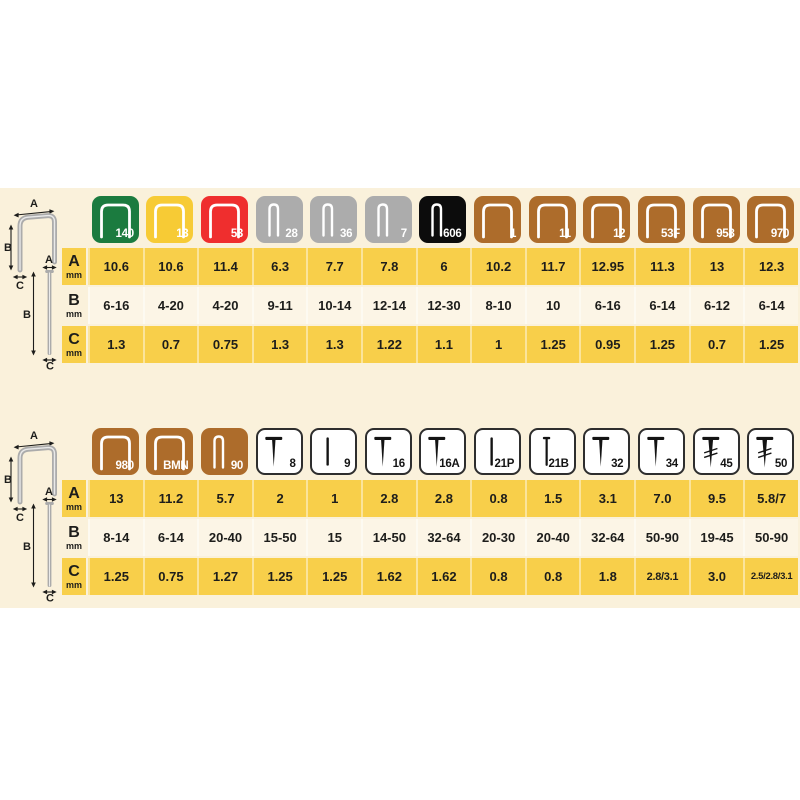 This screenshot has height=800, width=800. What do you see at coordinates (443, 344) in the screenshot?
I see `value-cell: 1.1` at bounding box center [443, 344].